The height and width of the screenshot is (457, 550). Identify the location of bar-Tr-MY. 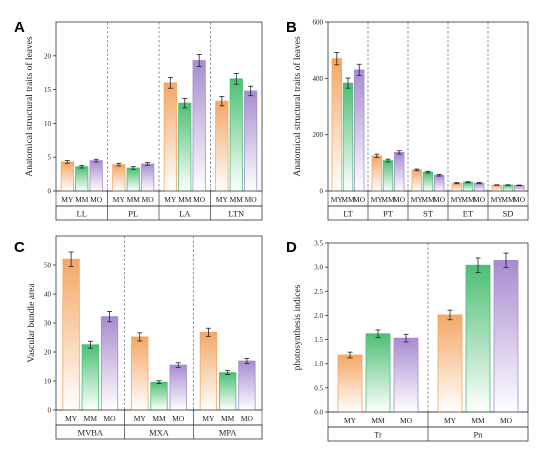
(350, 383).